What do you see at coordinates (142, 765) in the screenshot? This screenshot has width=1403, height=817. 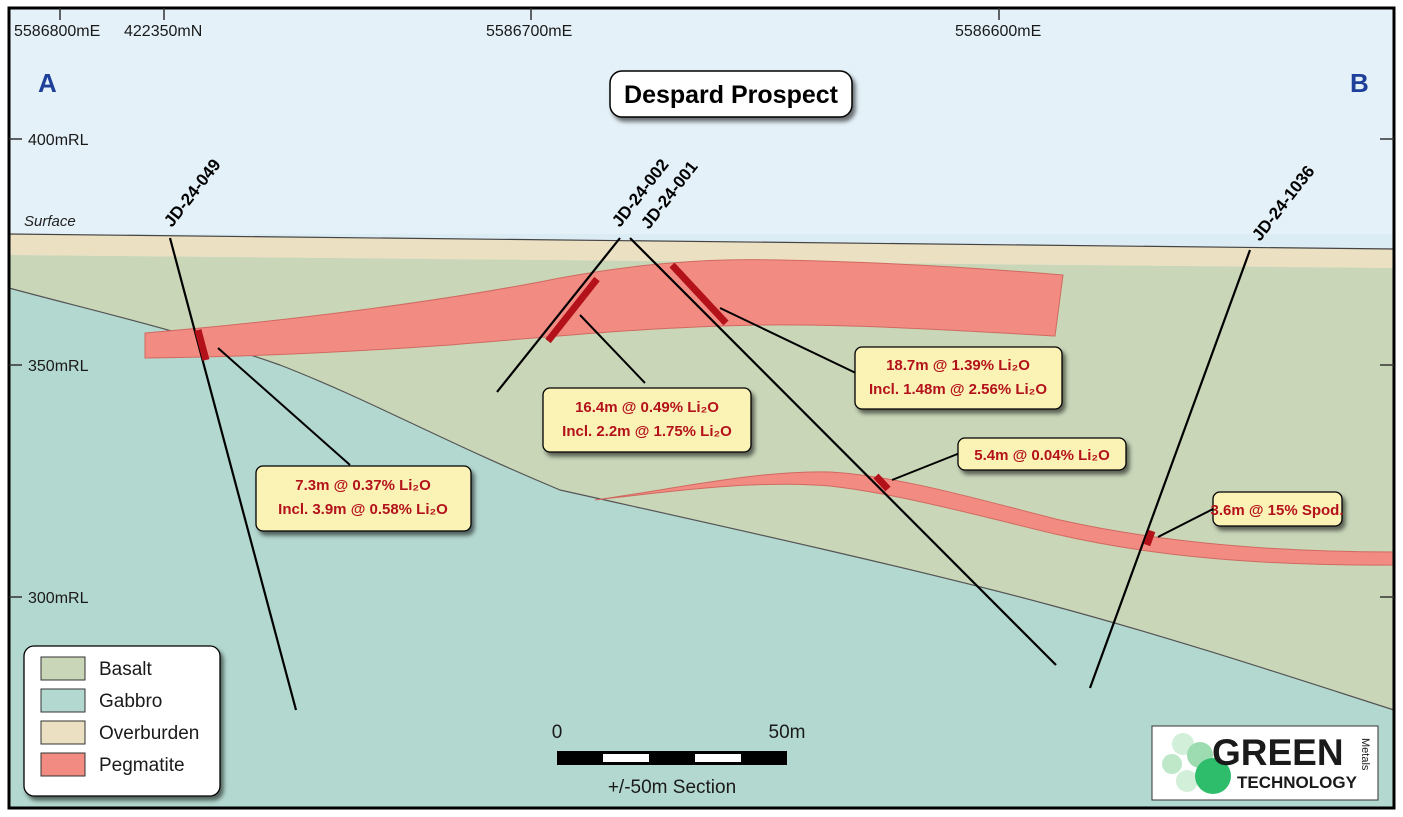 I see `legend-label-pegmatite: Pegmatite` at bounding box center [142, 765].